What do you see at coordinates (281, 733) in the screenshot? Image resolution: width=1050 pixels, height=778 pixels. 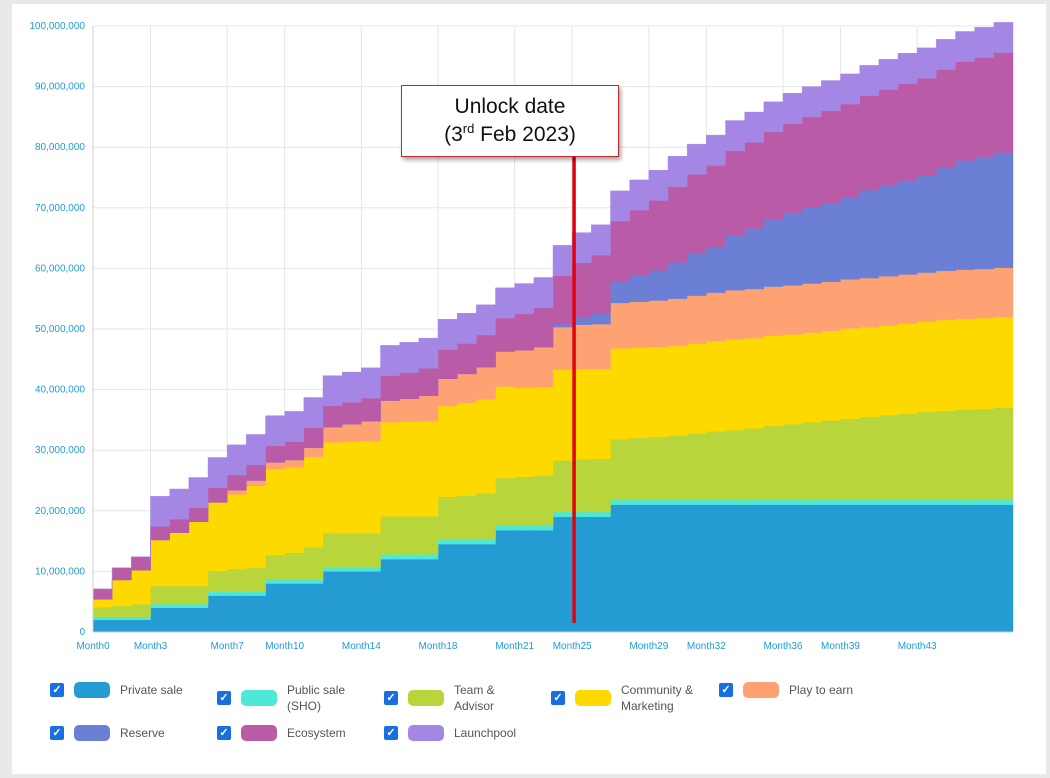 I see `legend-item-ecosystem: ✓ Ecosystem` at bounding box center [281, 733].